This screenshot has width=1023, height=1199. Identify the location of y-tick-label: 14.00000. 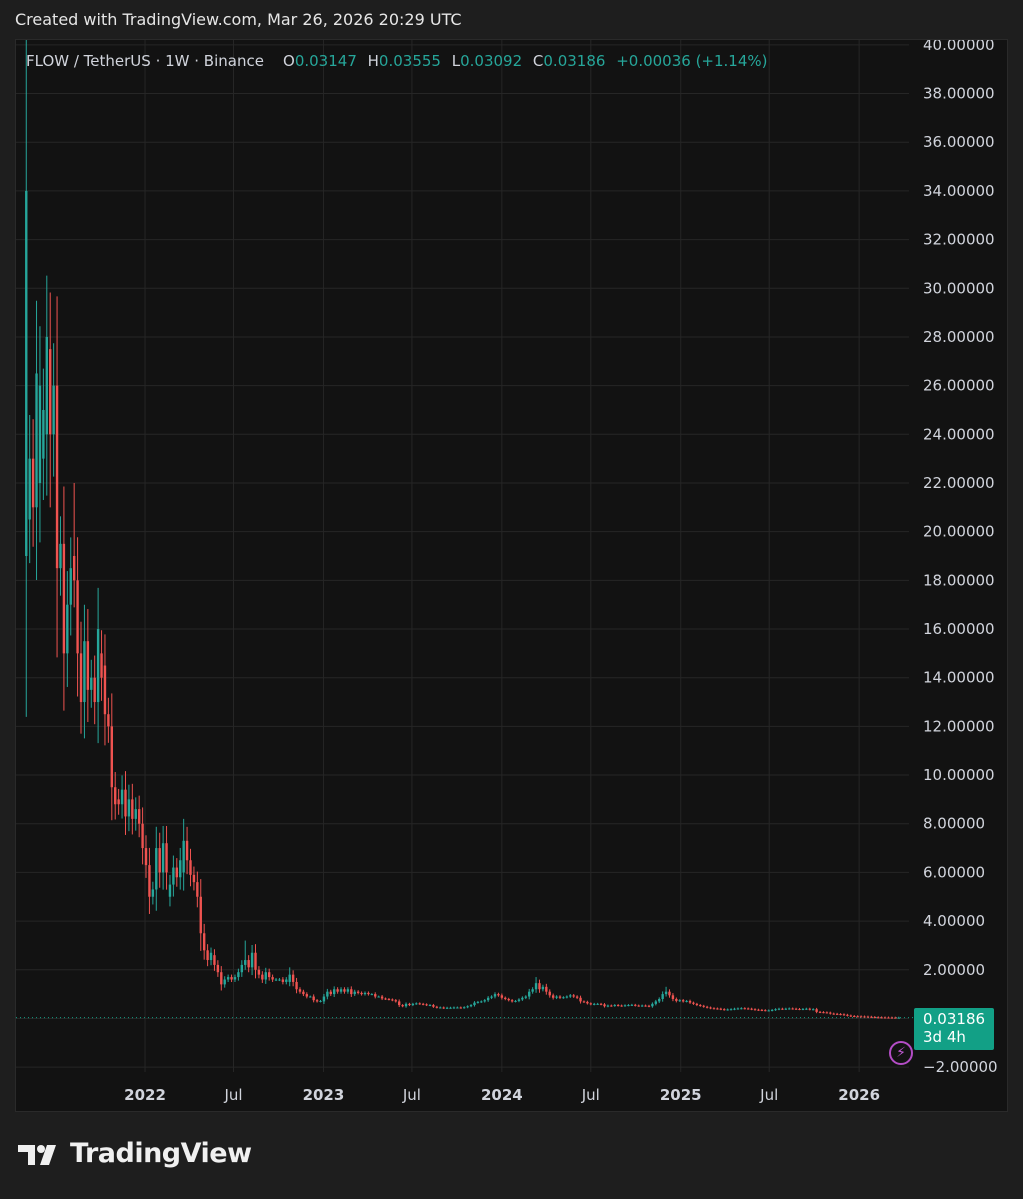
(959, 678).